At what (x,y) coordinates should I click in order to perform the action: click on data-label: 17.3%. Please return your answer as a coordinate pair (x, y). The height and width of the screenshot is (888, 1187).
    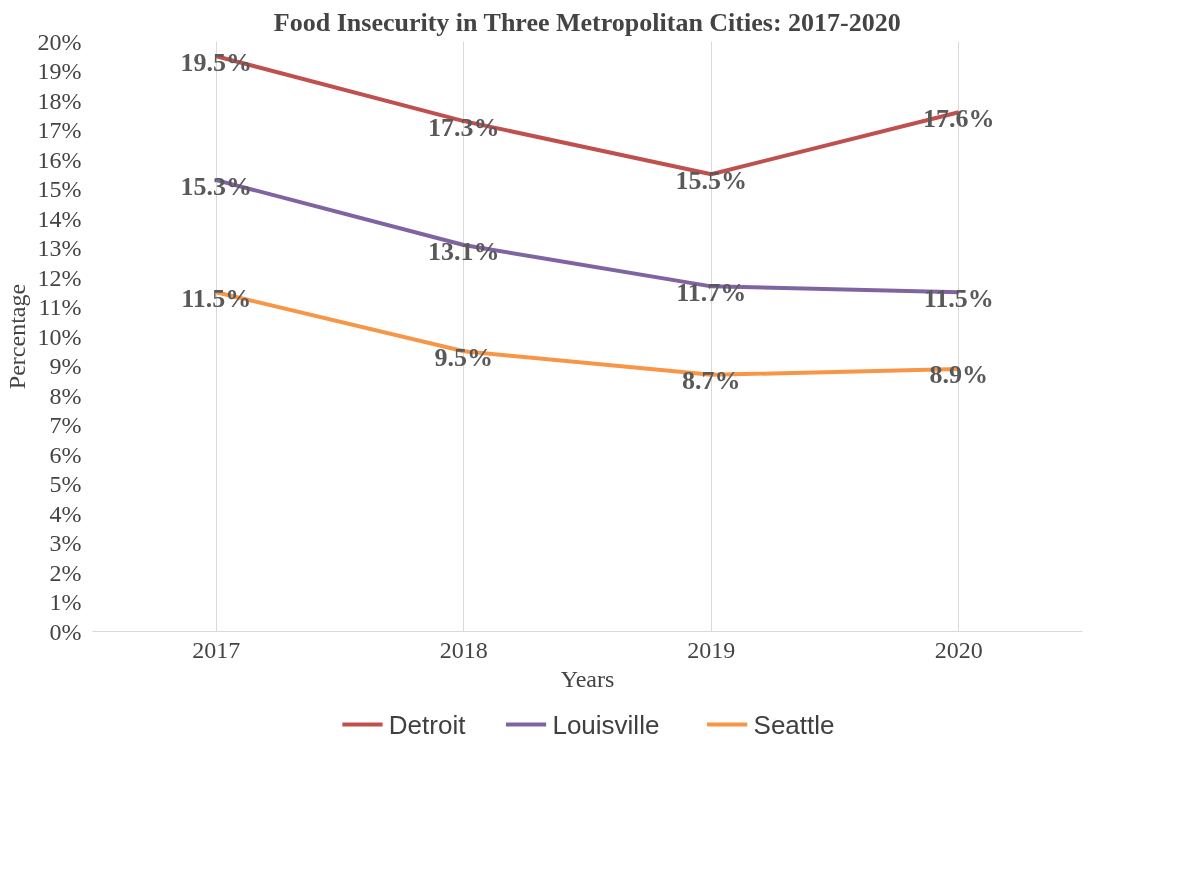
    Looking at the image, I should click on (464, 127).